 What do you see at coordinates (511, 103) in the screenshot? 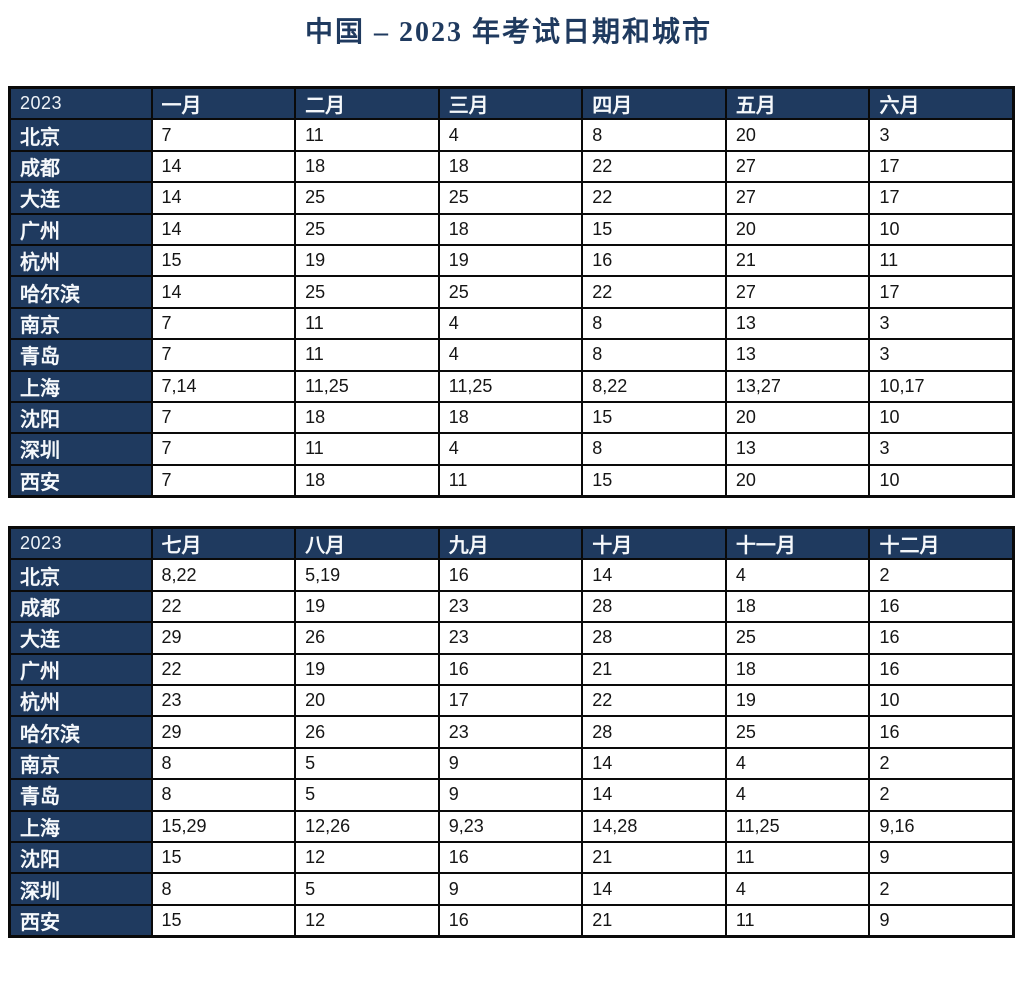
I see `header-row: 2023 一月 二月 三月 四月 五月 六月` at bounding box center [511, 103].